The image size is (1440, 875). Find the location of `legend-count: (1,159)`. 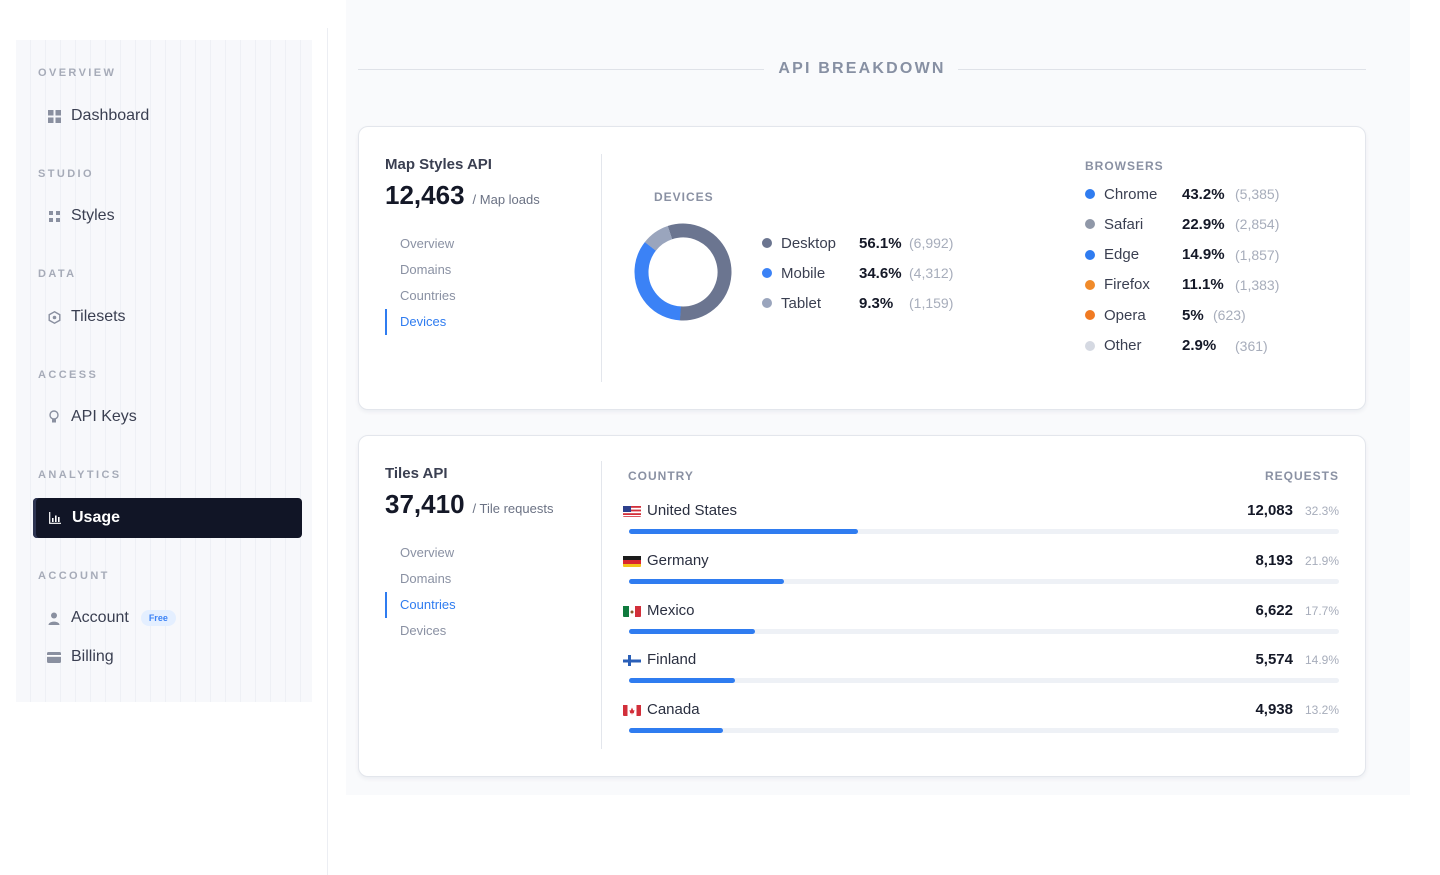

legend-count: (1,159) is located at coordinates (931, 303).